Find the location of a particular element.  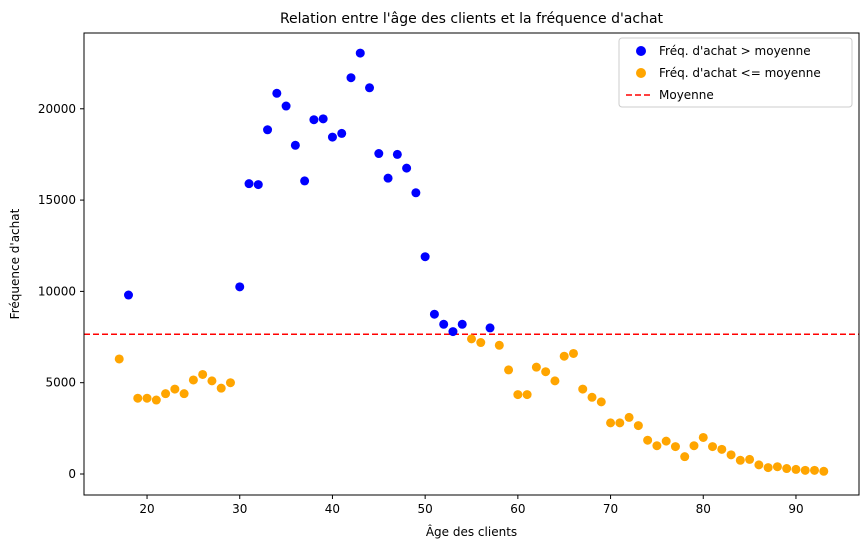

y-tick-label: 10000 is located at coordinates (57, 291).